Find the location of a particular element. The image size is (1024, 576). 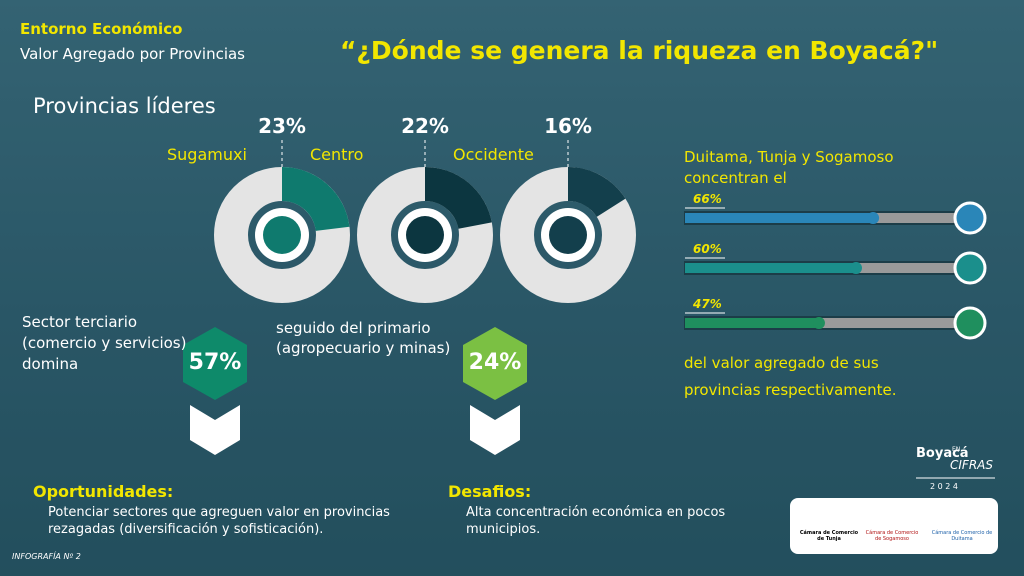

bar-label: 60% is located at coordinates (707, 249).